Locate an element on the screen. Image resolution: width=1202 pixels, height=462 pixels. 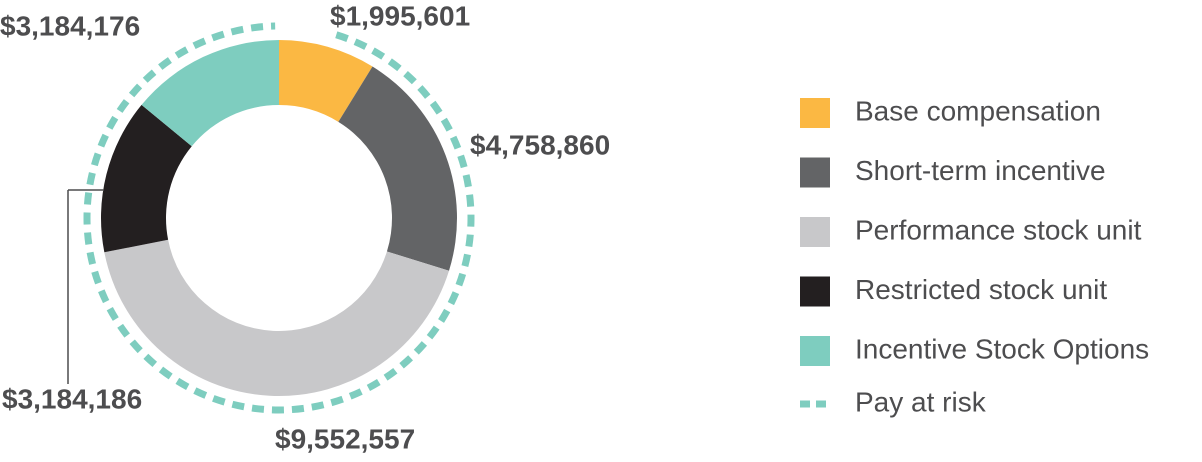
legend-label: Pay at risk is located at coordinates (921, 401).